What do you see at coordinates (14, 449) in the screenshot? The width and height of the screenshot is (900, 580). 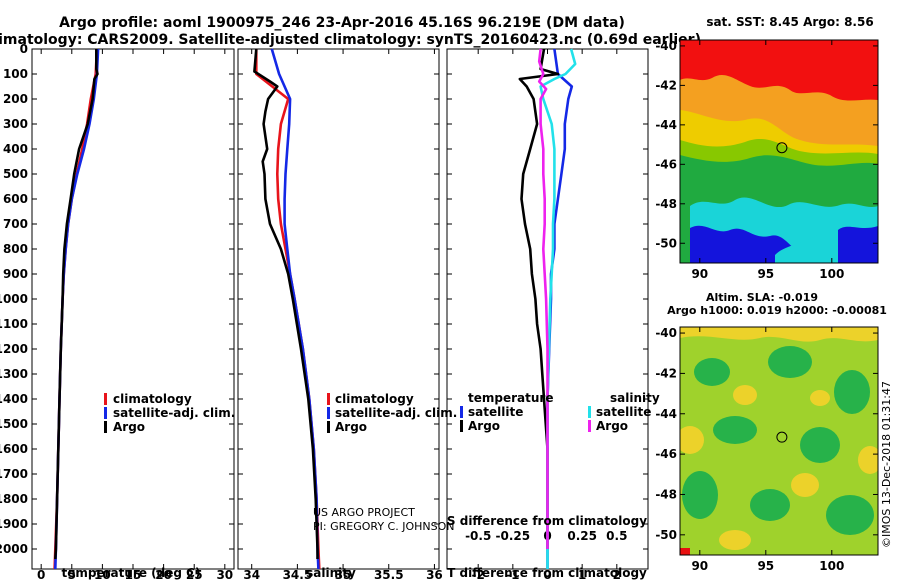 I see `depth-tick-label: 1600` at bounding box center [14, 449].